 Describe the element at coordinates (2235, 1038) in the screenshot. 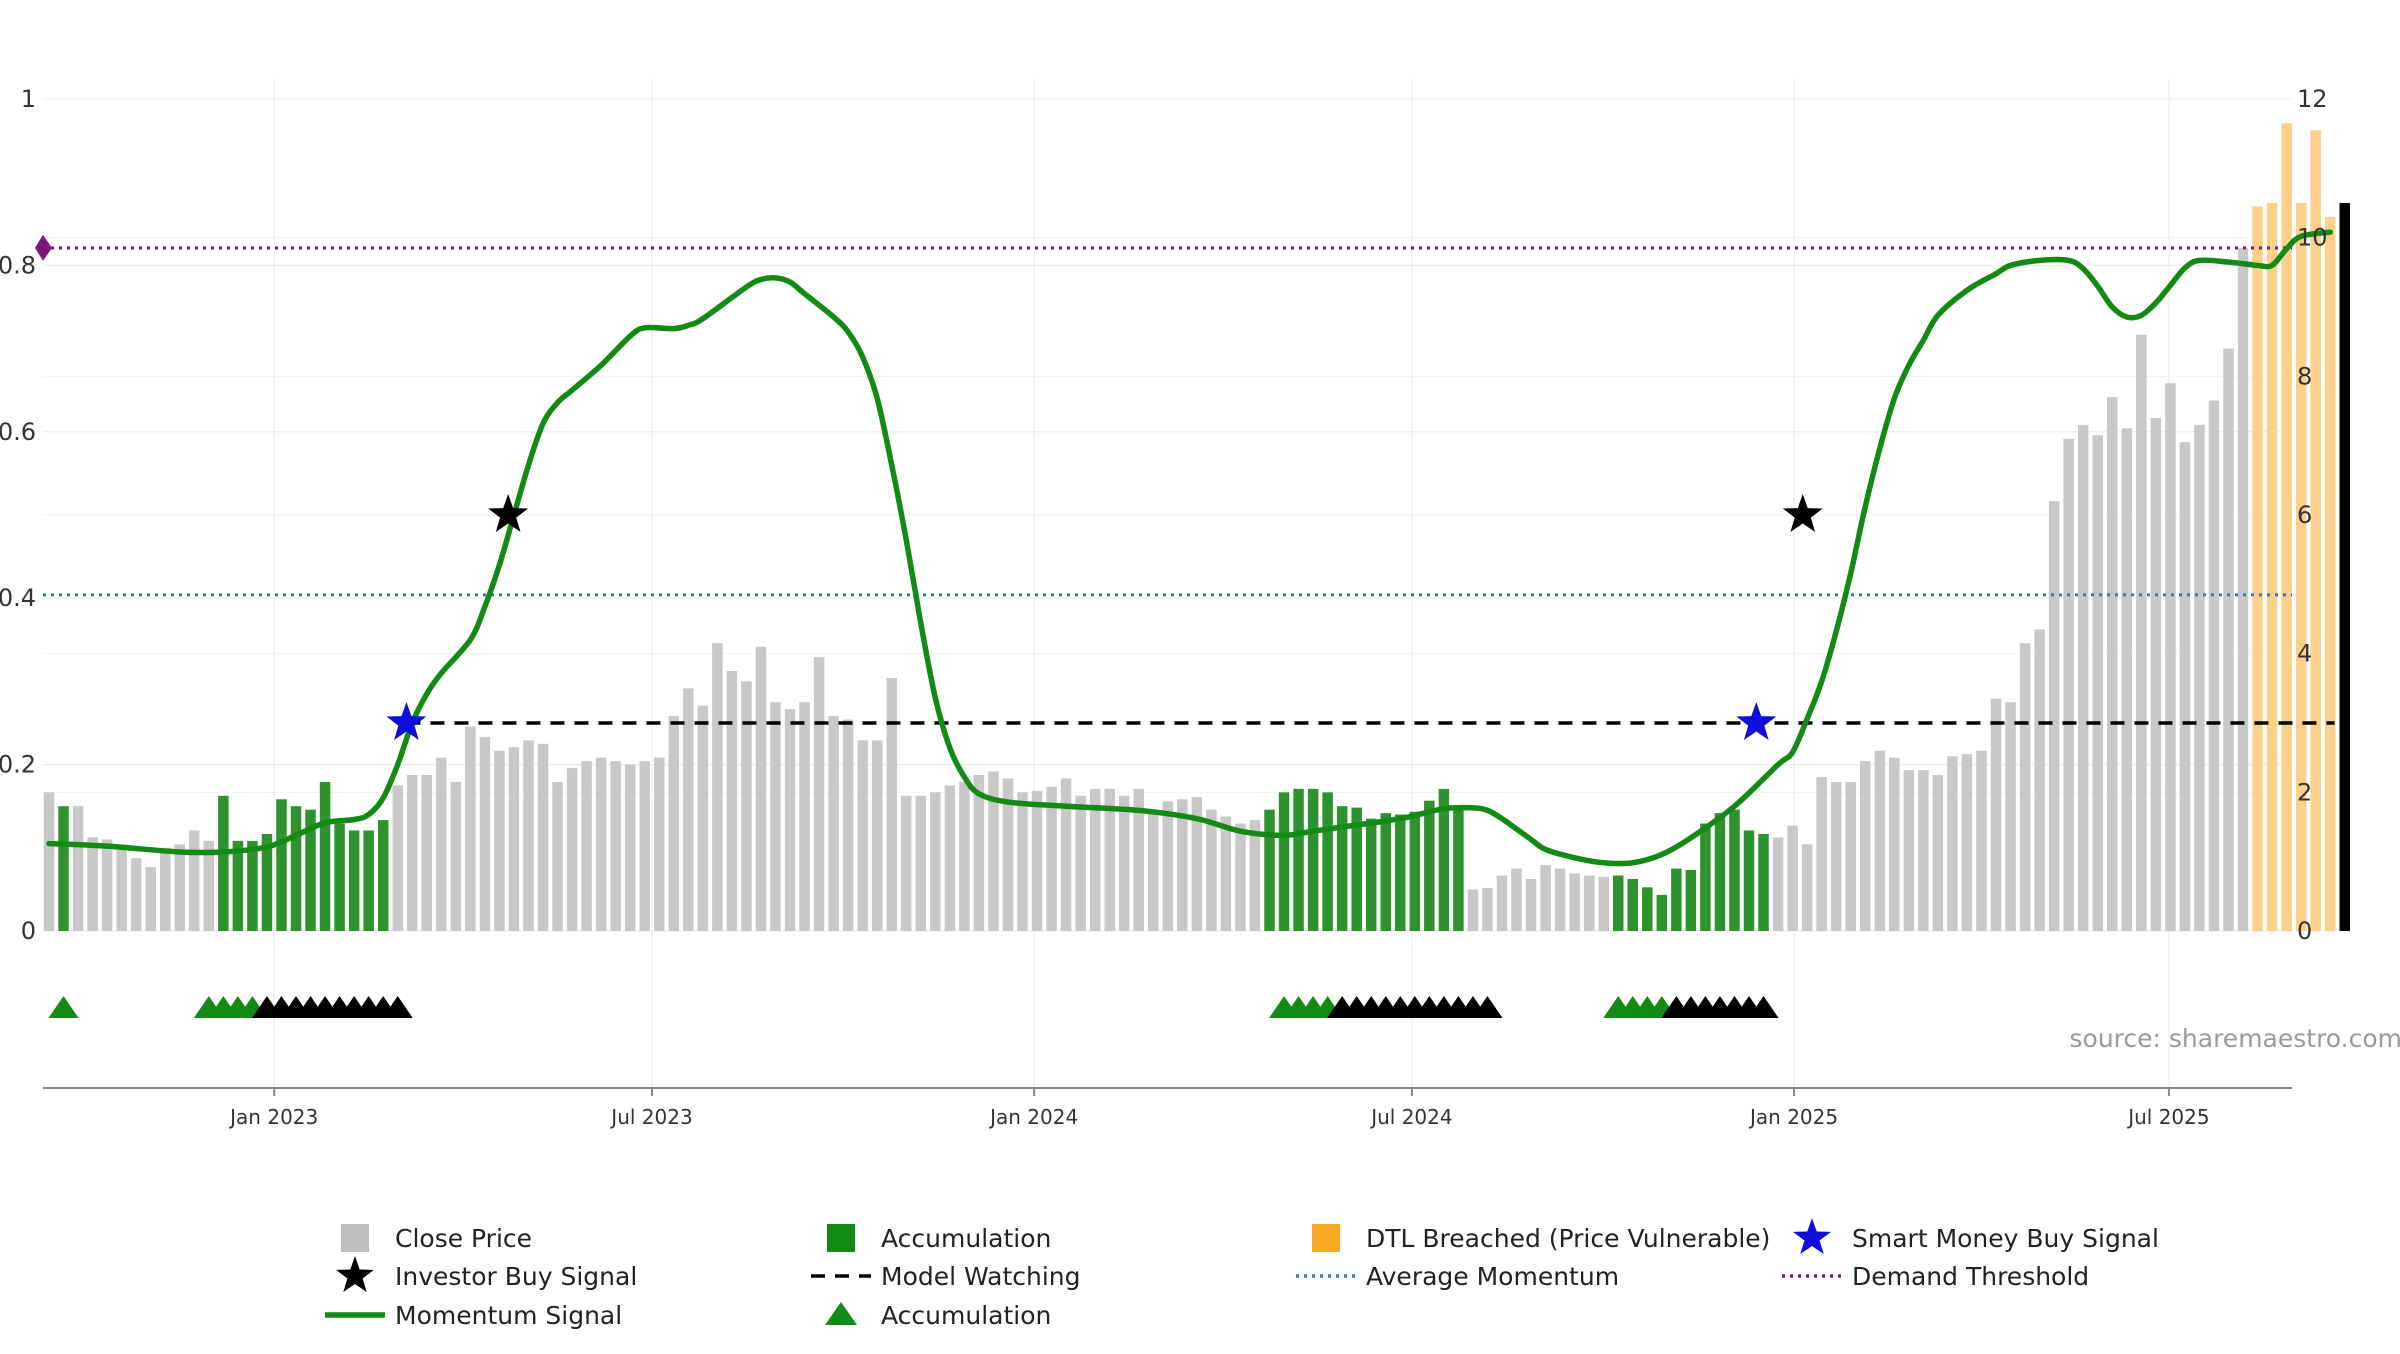

I see `source-text: source: sharemaestro.com` at that location.